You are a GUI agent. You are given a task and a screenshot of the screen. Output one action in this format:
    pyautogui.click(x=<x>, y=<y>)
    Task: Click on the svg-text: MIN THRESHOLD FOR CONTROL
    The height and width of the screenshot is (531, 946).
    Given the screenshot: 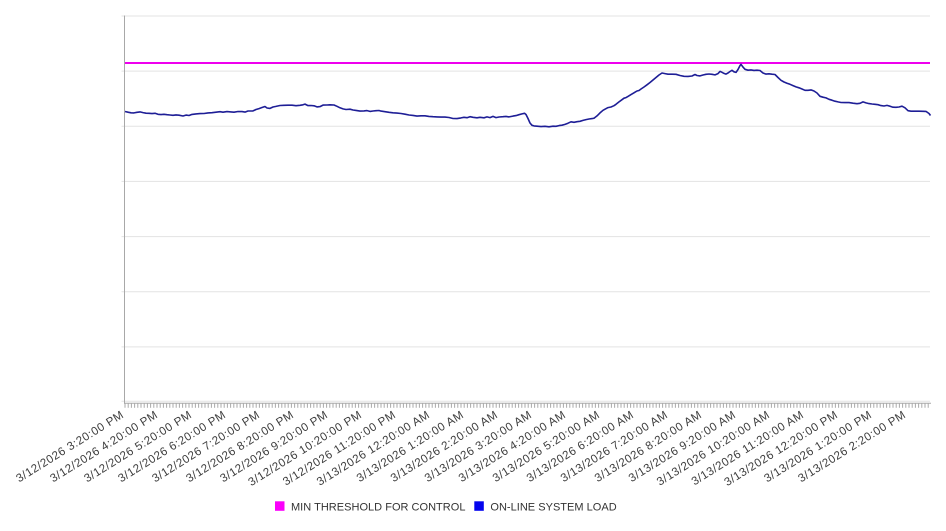 What is the action you would take?
    pyautogui.click(x=378, y=508)
    